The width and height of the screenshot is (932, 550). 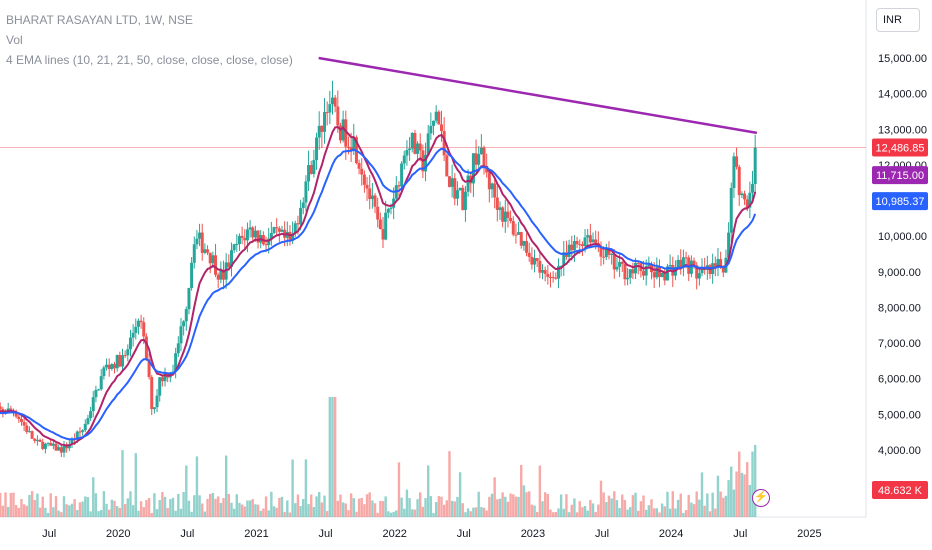 I want to click on time-tick-label: 2022, so click(x=394, y=534).